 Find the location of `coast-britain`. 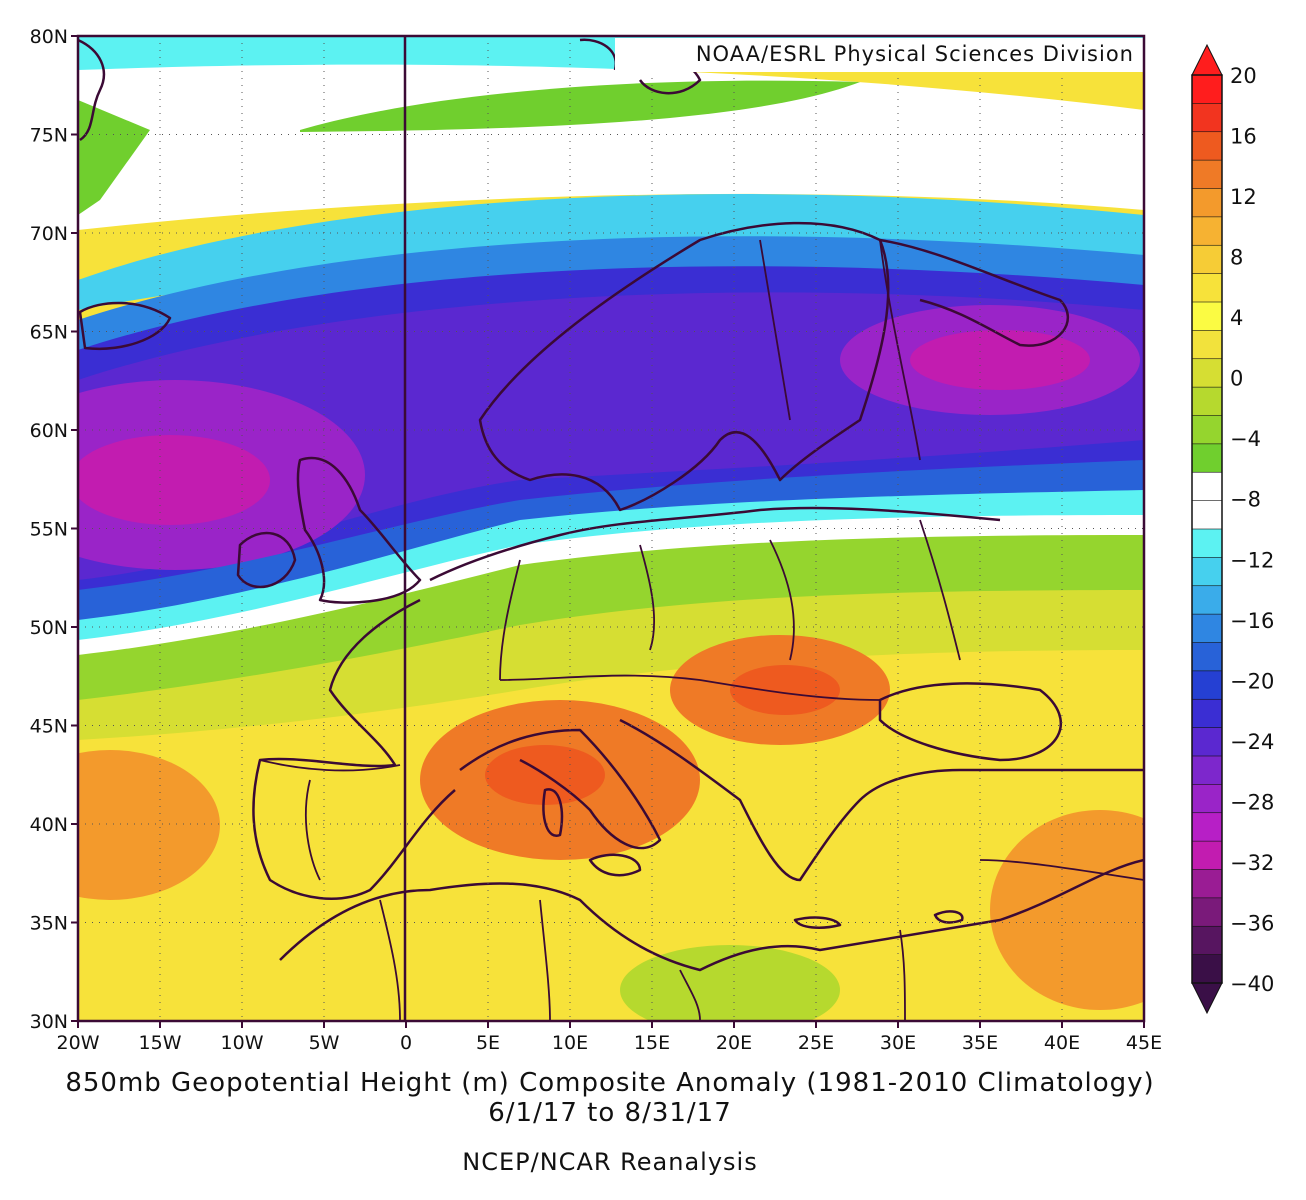

coast-britain is located at coordinates (359, 530).